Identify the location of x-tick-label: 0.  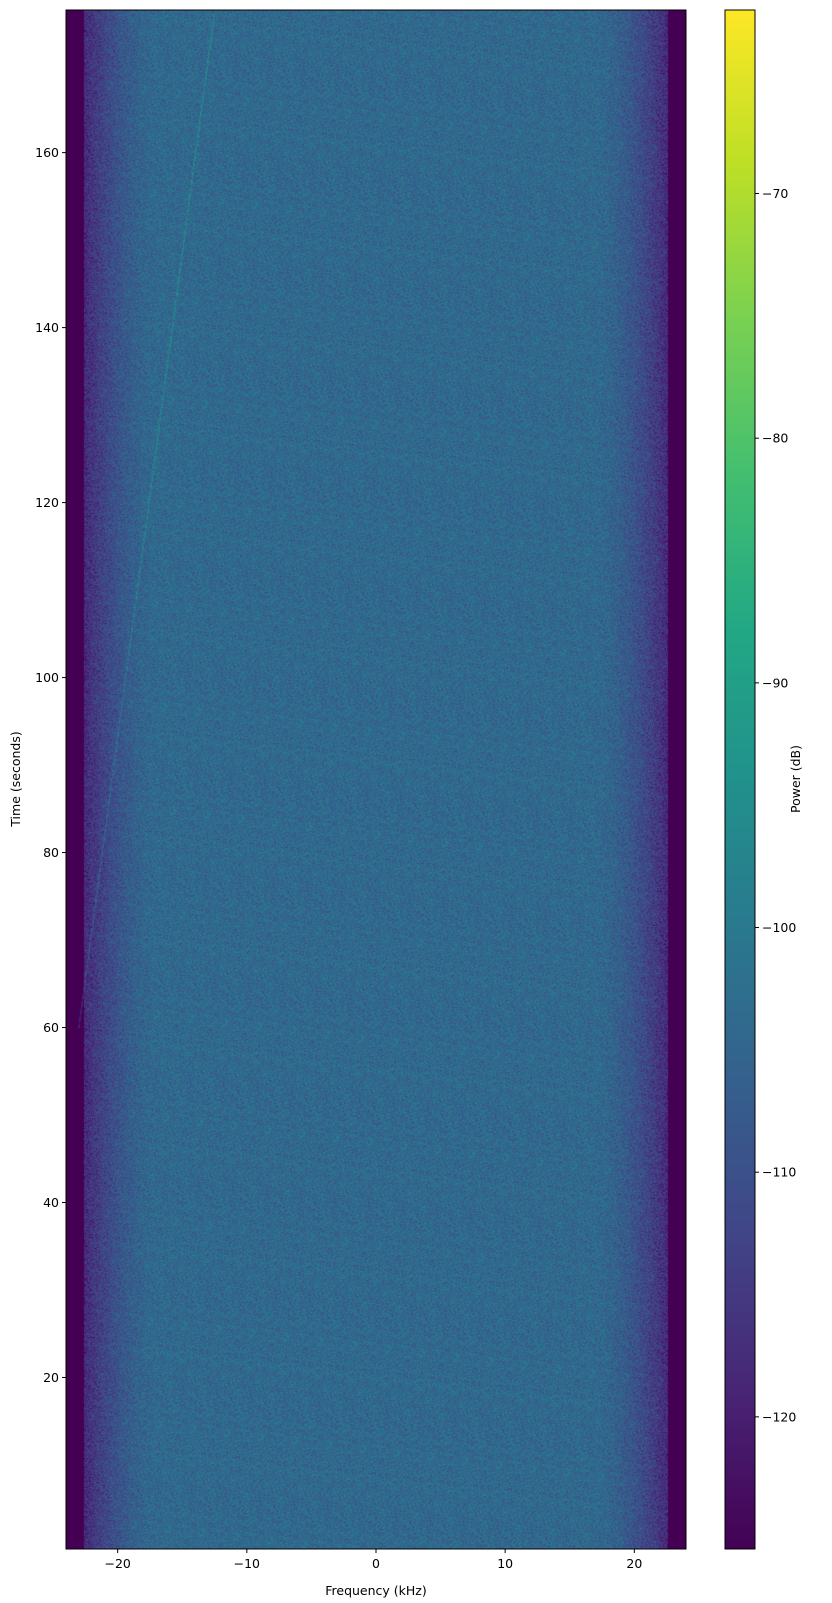
(376, 1563).